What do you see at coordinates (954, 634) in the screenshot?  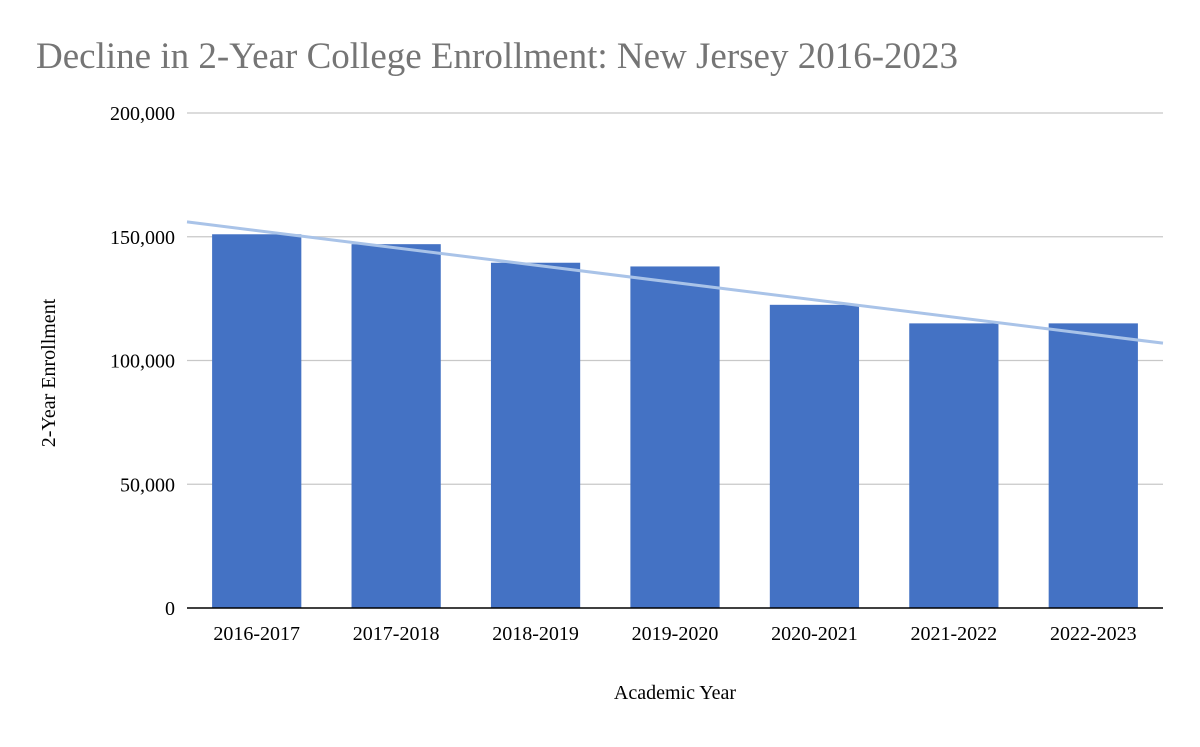 I see `x-tick-label: 2021-2022` at bounding box center [954, 634].